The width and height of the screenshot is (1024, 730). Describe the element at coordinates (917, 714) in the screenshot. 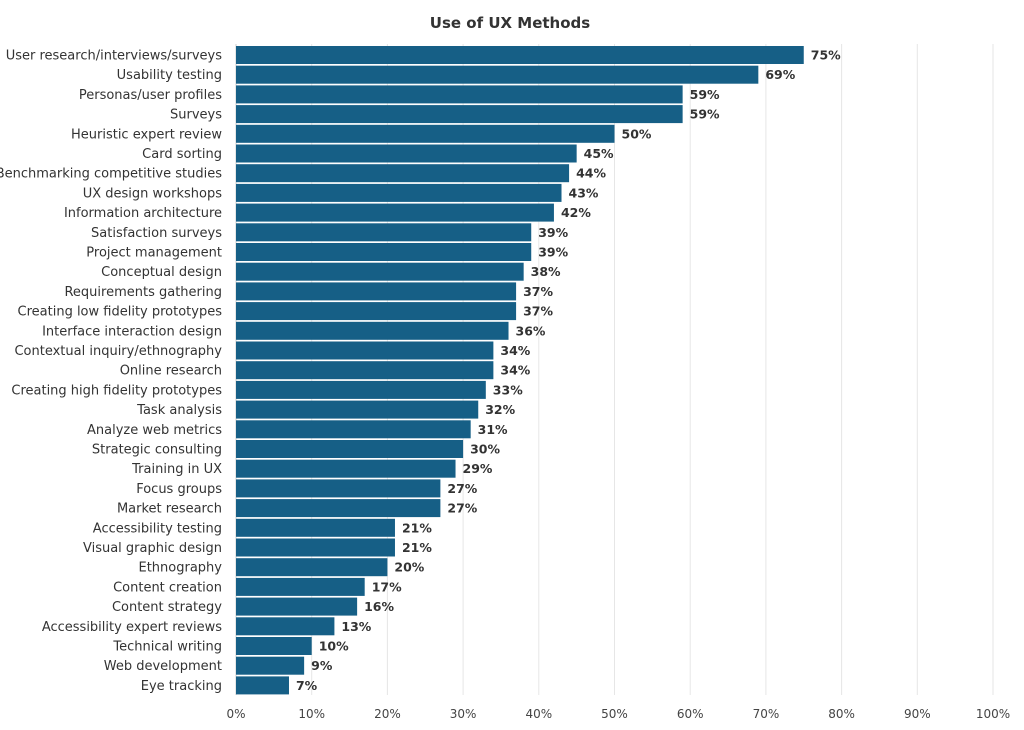

I see `x-tick-label: 90%` at that location.